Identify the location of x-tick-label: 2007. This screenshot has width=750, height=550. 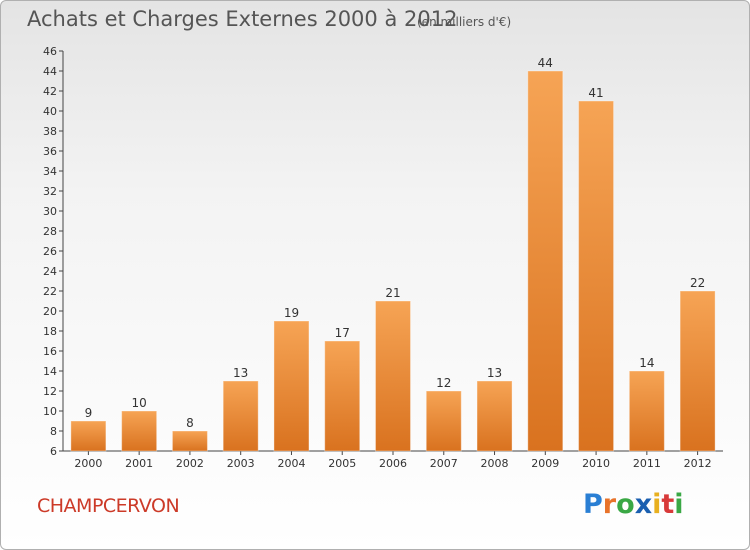
(444, 463).